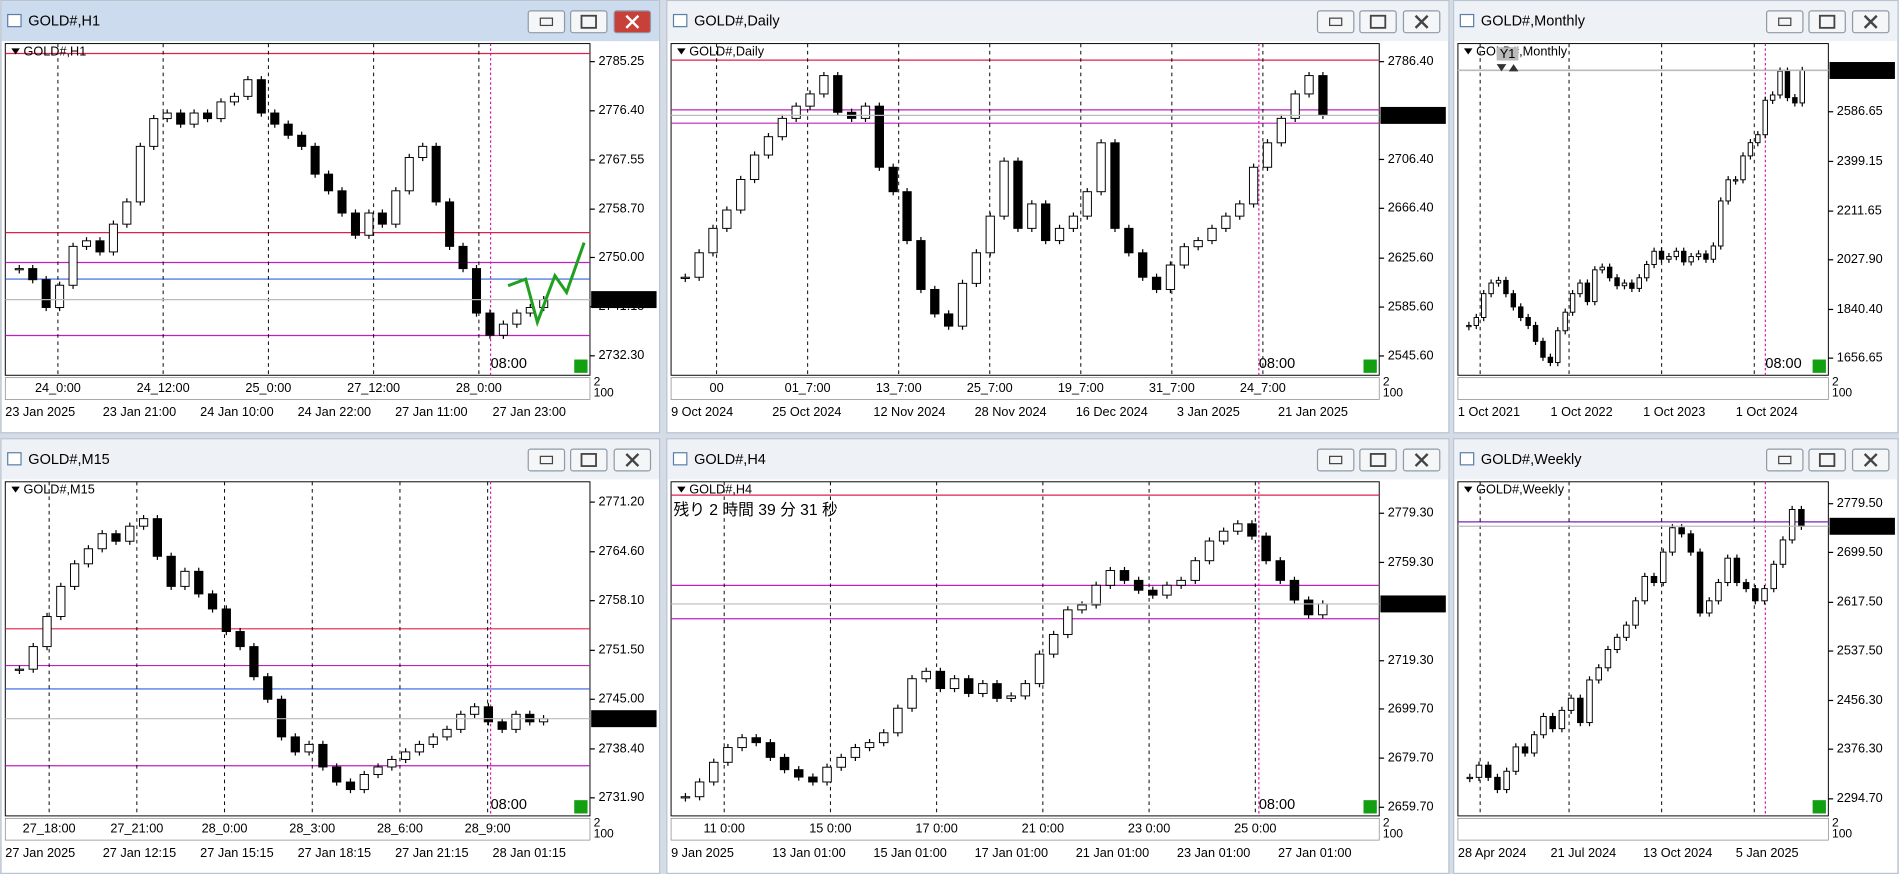 The image size is (1899, 874). I want to click on symbol-label: GOLD#,H4, so click(720, 489).